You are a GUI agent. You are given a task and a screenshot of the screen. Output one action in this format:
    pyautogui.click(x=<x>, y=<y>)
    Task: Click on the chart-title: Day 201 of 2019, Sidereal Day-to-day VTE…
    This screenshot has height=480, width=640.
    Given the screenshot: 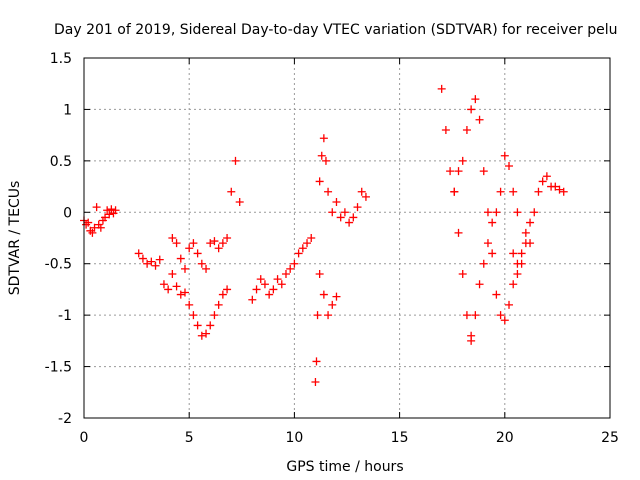 What is the action you would take?
    pyautogui.click(x=335, y=30)
    